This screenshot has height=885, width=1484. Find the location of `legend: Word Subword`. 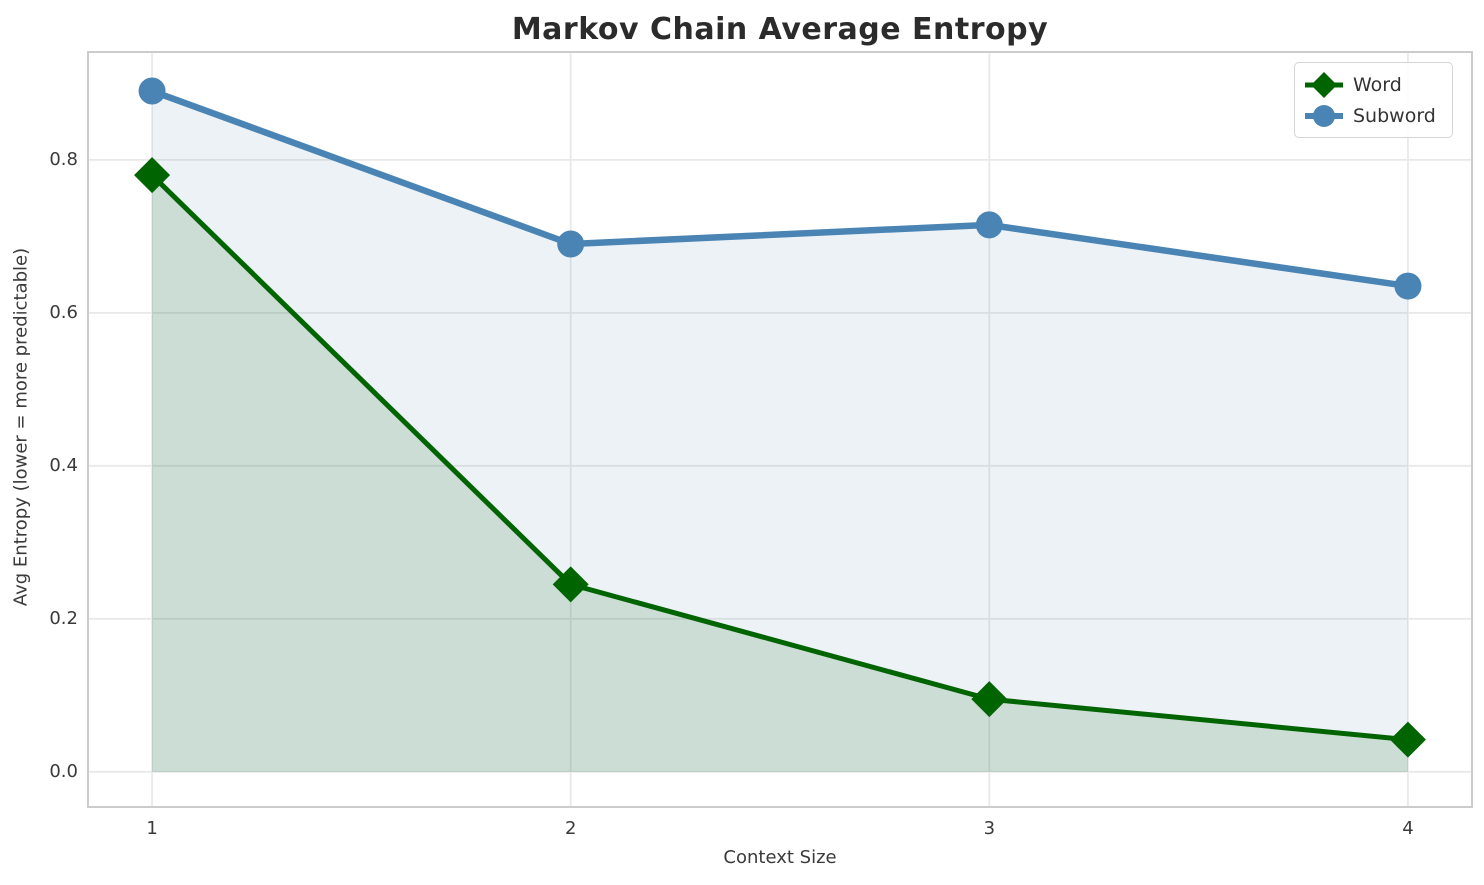

legend: Word Subword is located at coordinates (1373, 100).